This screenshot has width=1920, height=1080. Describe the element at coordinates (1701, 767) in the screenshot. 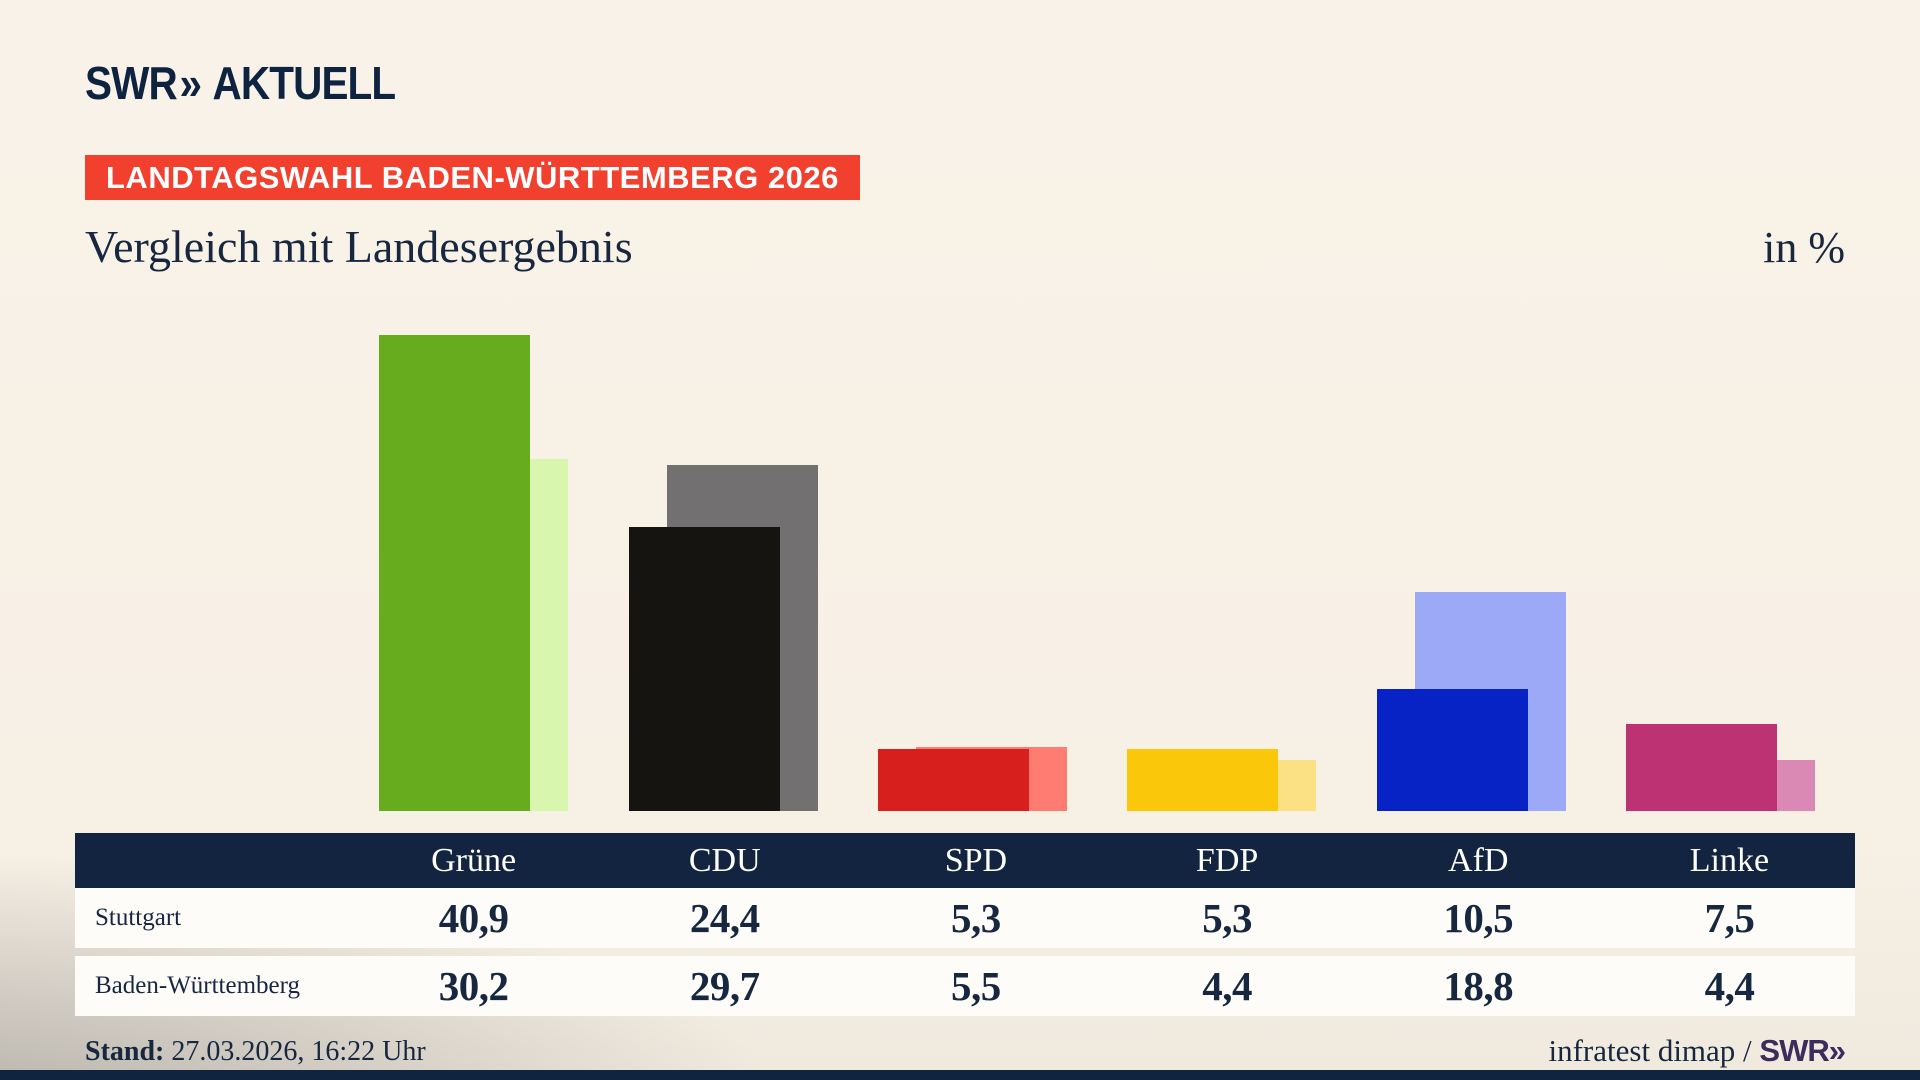

I see `bar-stuttgart-linke` at that location.